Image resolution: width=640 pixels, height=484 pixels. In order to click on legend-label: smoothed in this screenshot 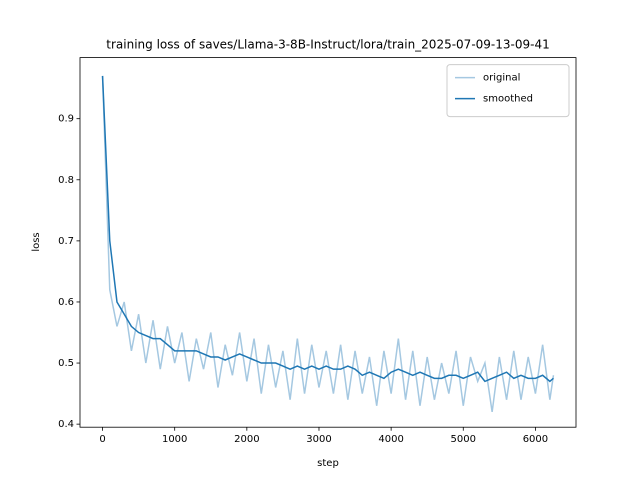, I will do `click(508, 99)`.